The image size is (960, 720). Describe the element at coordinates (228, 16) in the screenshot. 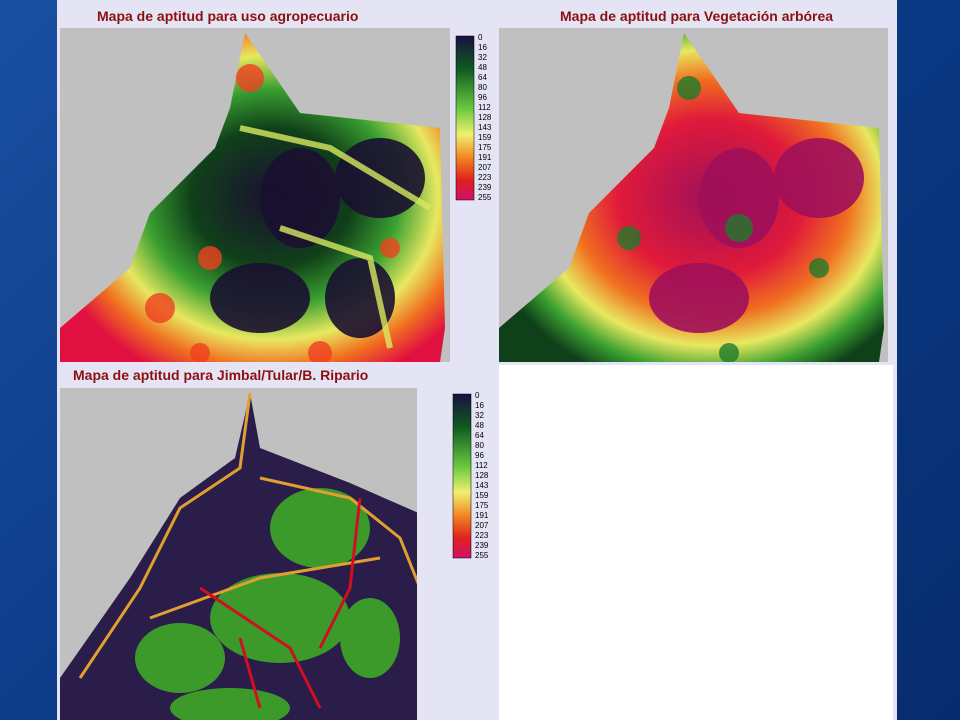

I see `map-title: Mapa de aptitud para uso agropecuario` at that location.